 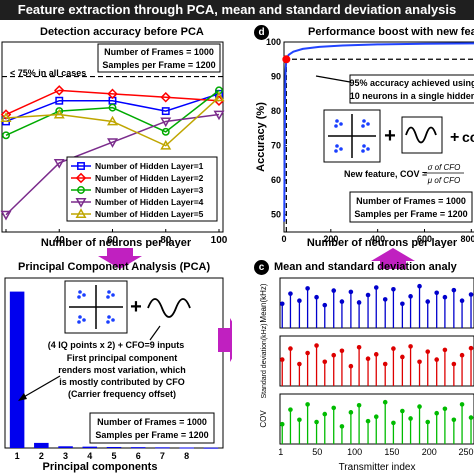 I want to click on note-arrow, so click(x=41, y=387).